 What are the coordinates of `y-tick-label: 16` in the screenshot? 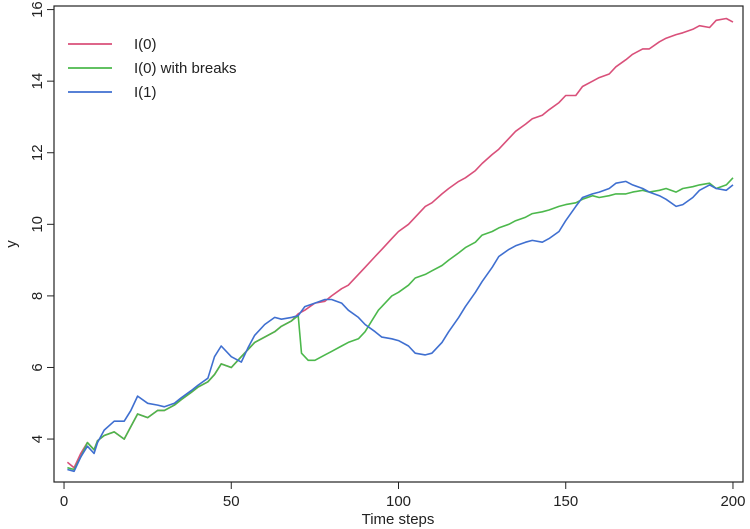 It's located at (37, 9).